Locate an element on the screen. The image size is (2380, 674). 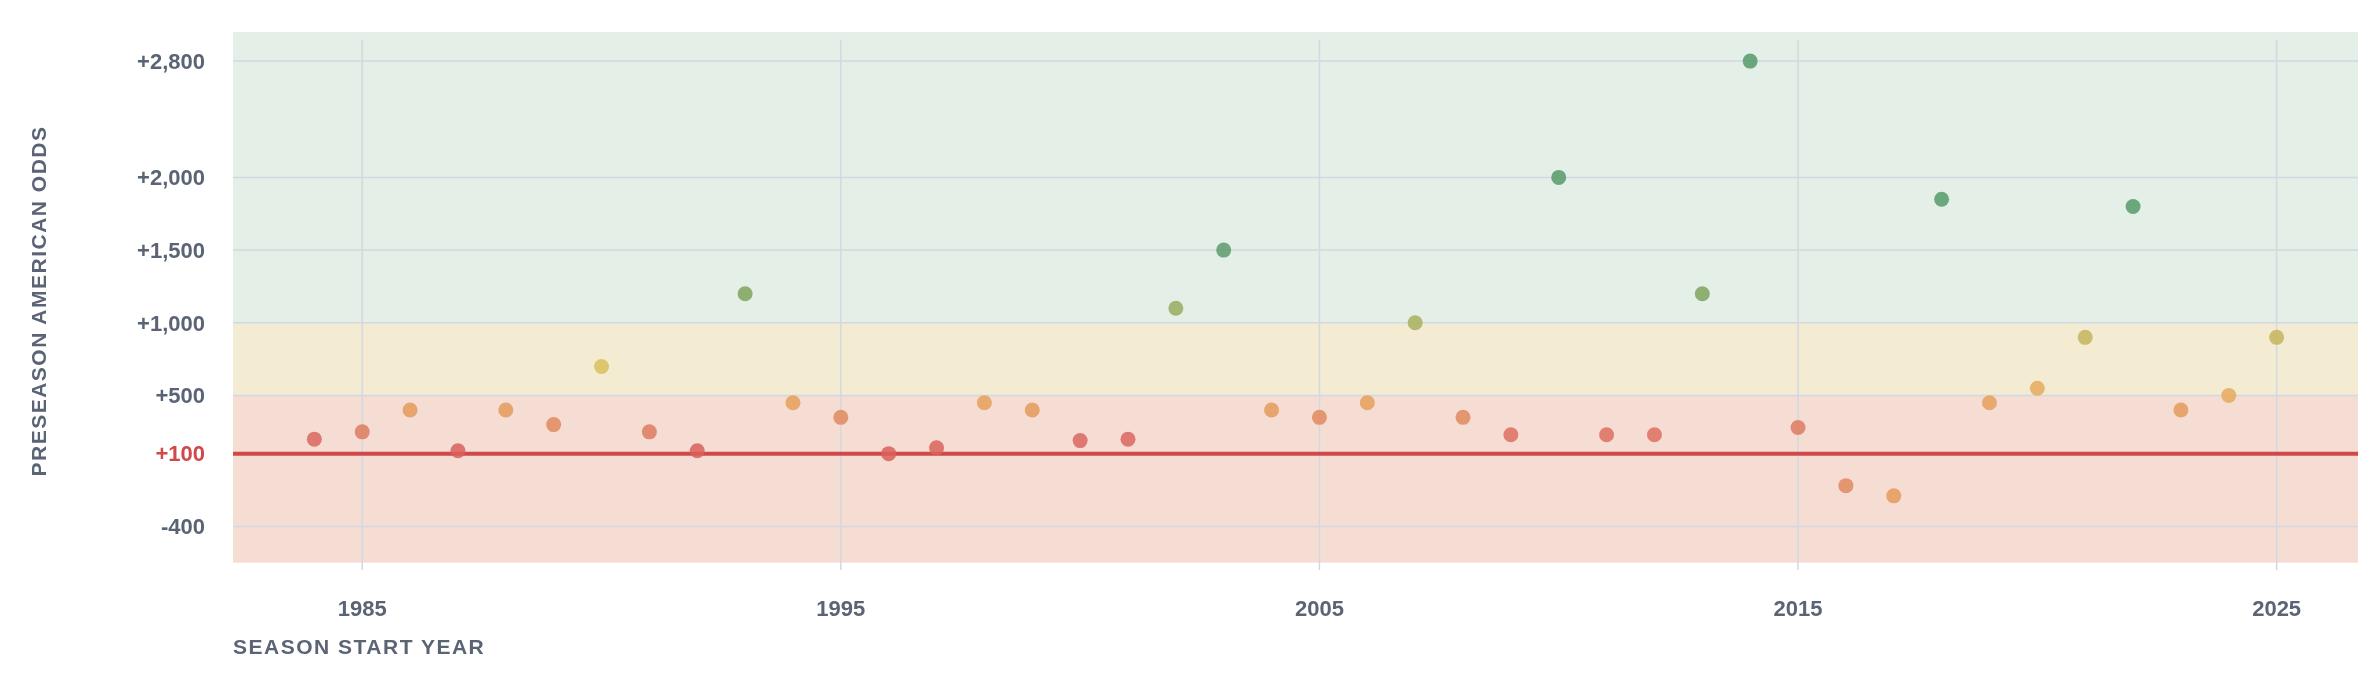
x-tick-label: 1995 is located at coordinates (841, 608).